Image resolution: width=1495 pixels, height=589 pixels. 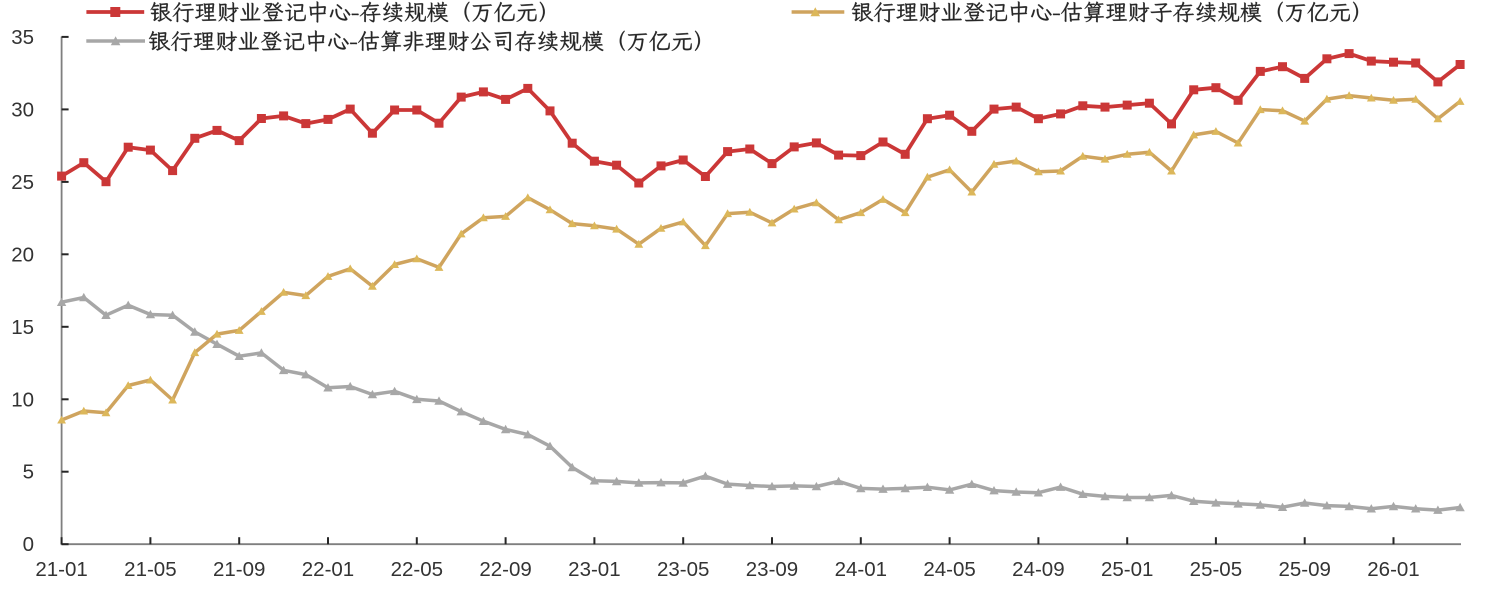 I want to click on svg-text: 23-01, so click(x=594, y=569).